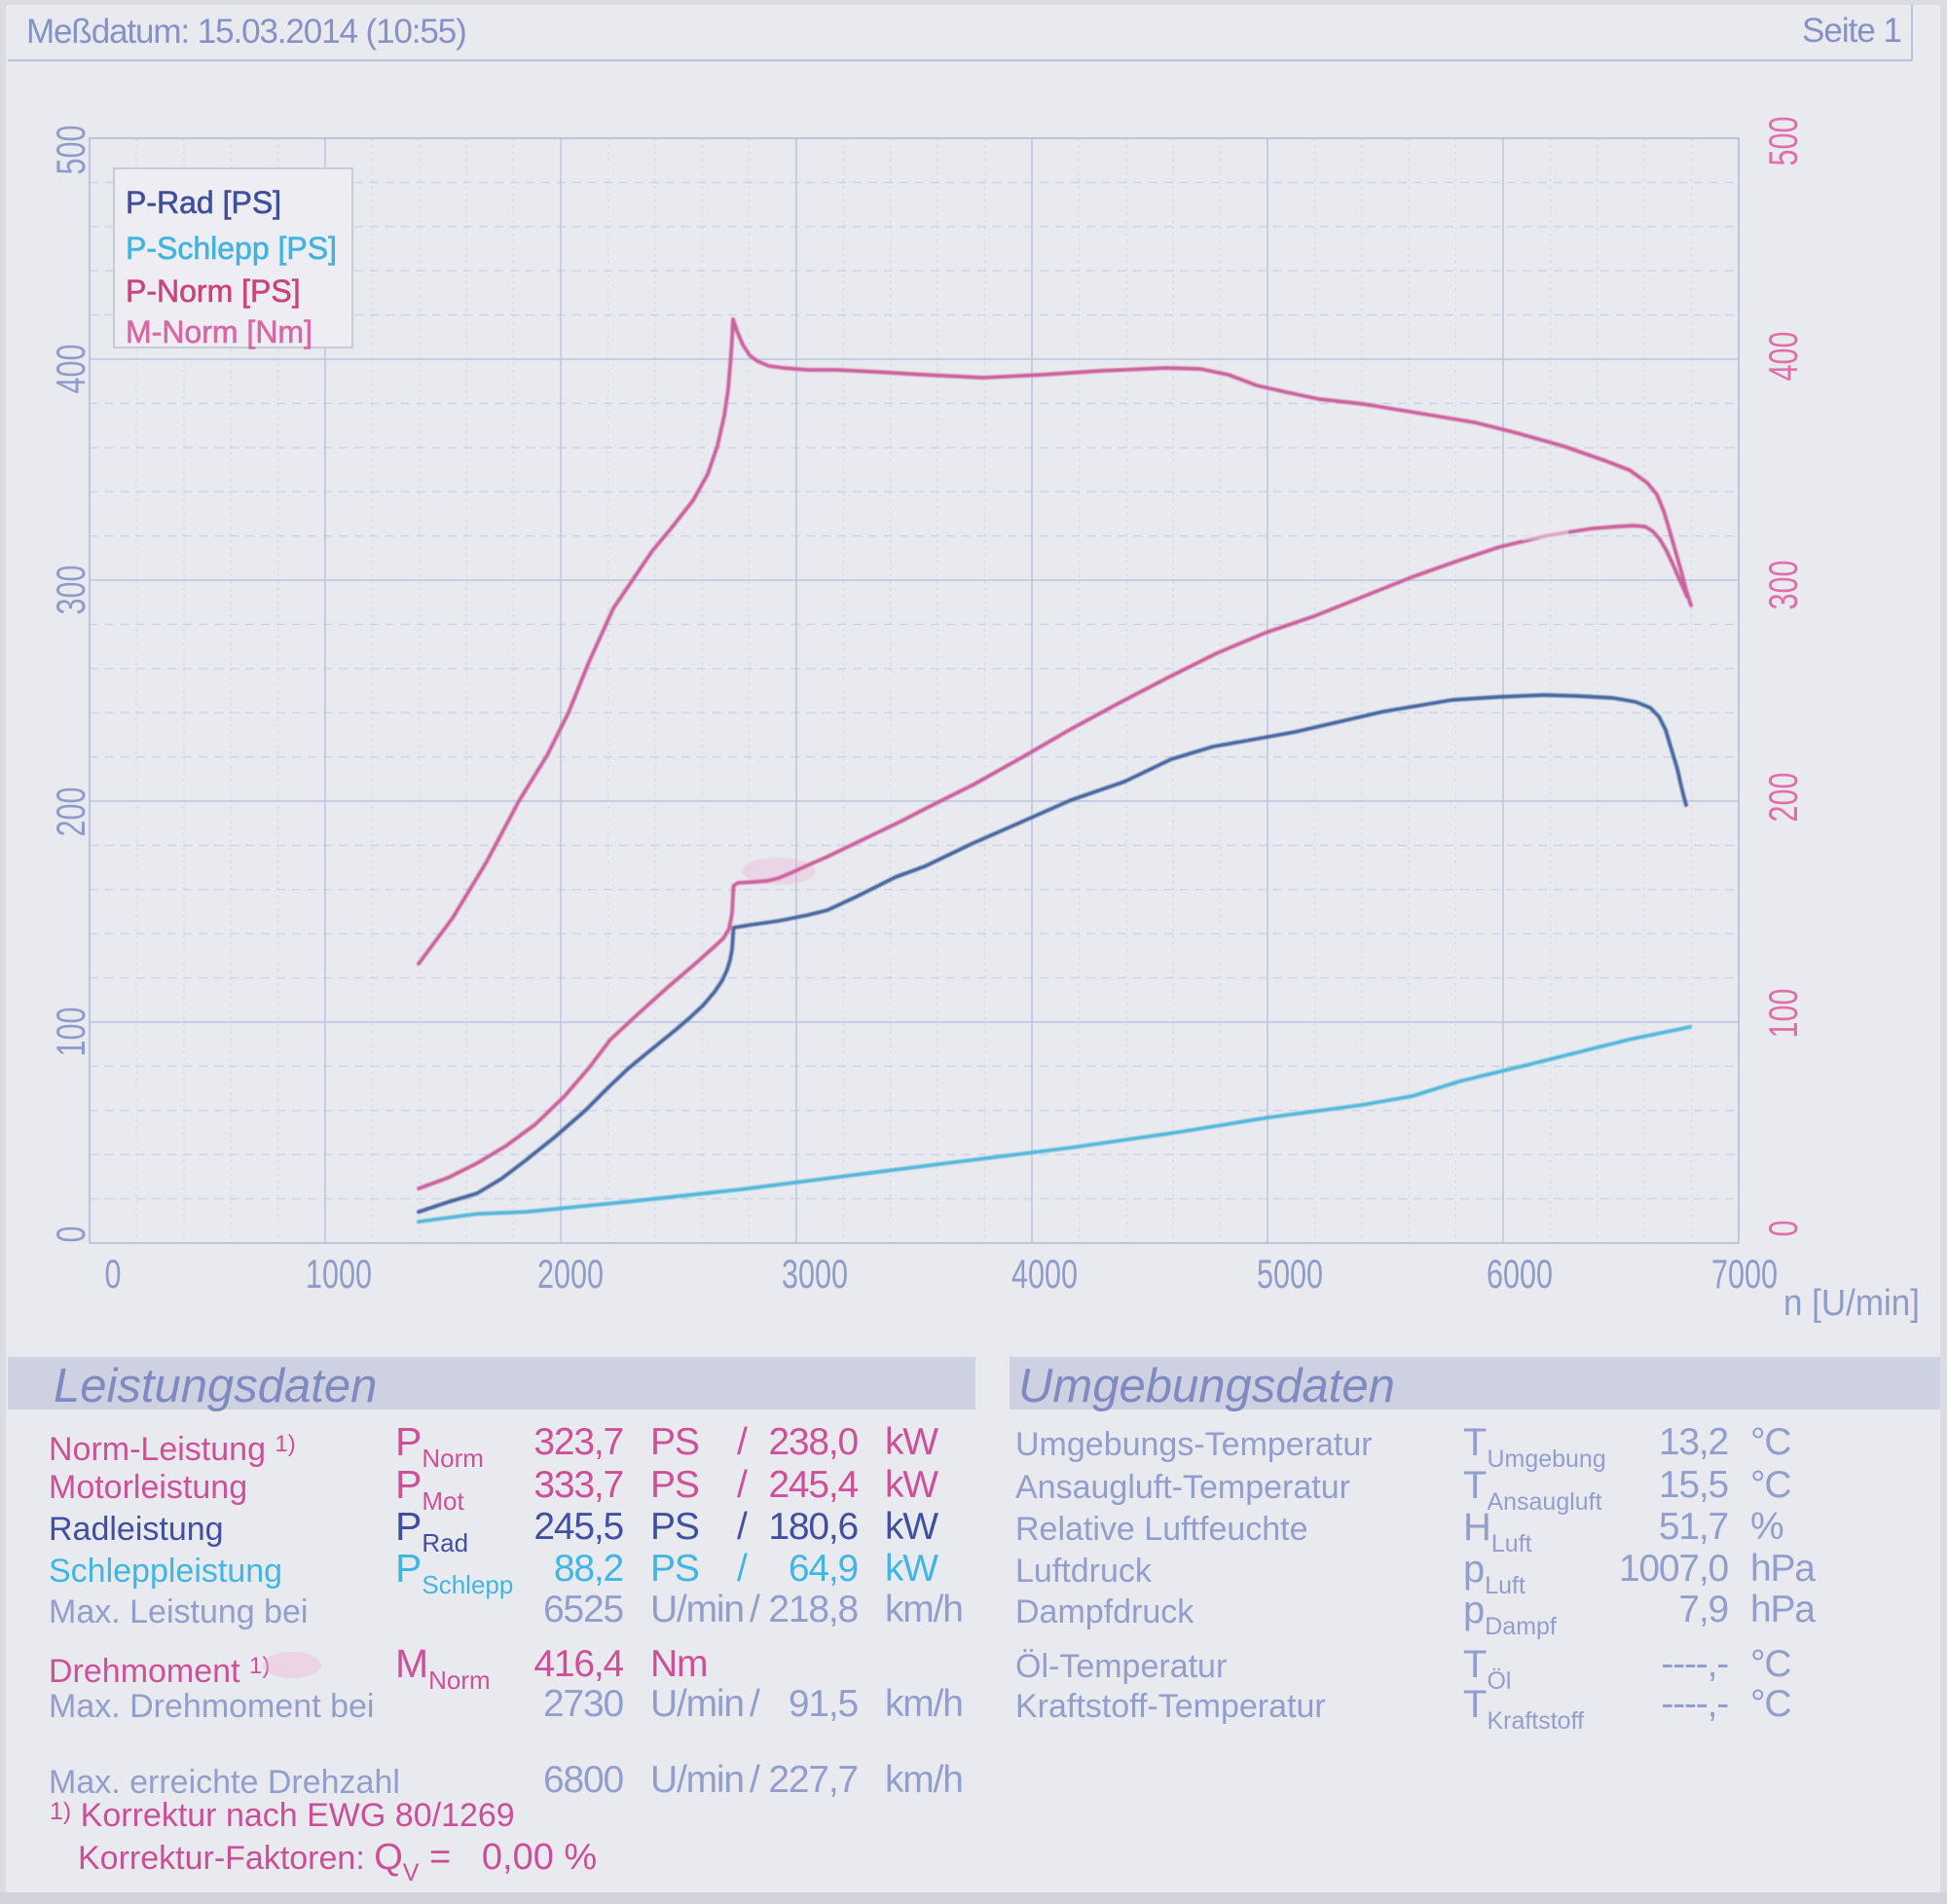 Image resolution: width=1947 pixels, height=1904 pixels. Describe the element at coordinates (1290, 1274) in the screenshot. I see `svg-text: 5000` at that location.